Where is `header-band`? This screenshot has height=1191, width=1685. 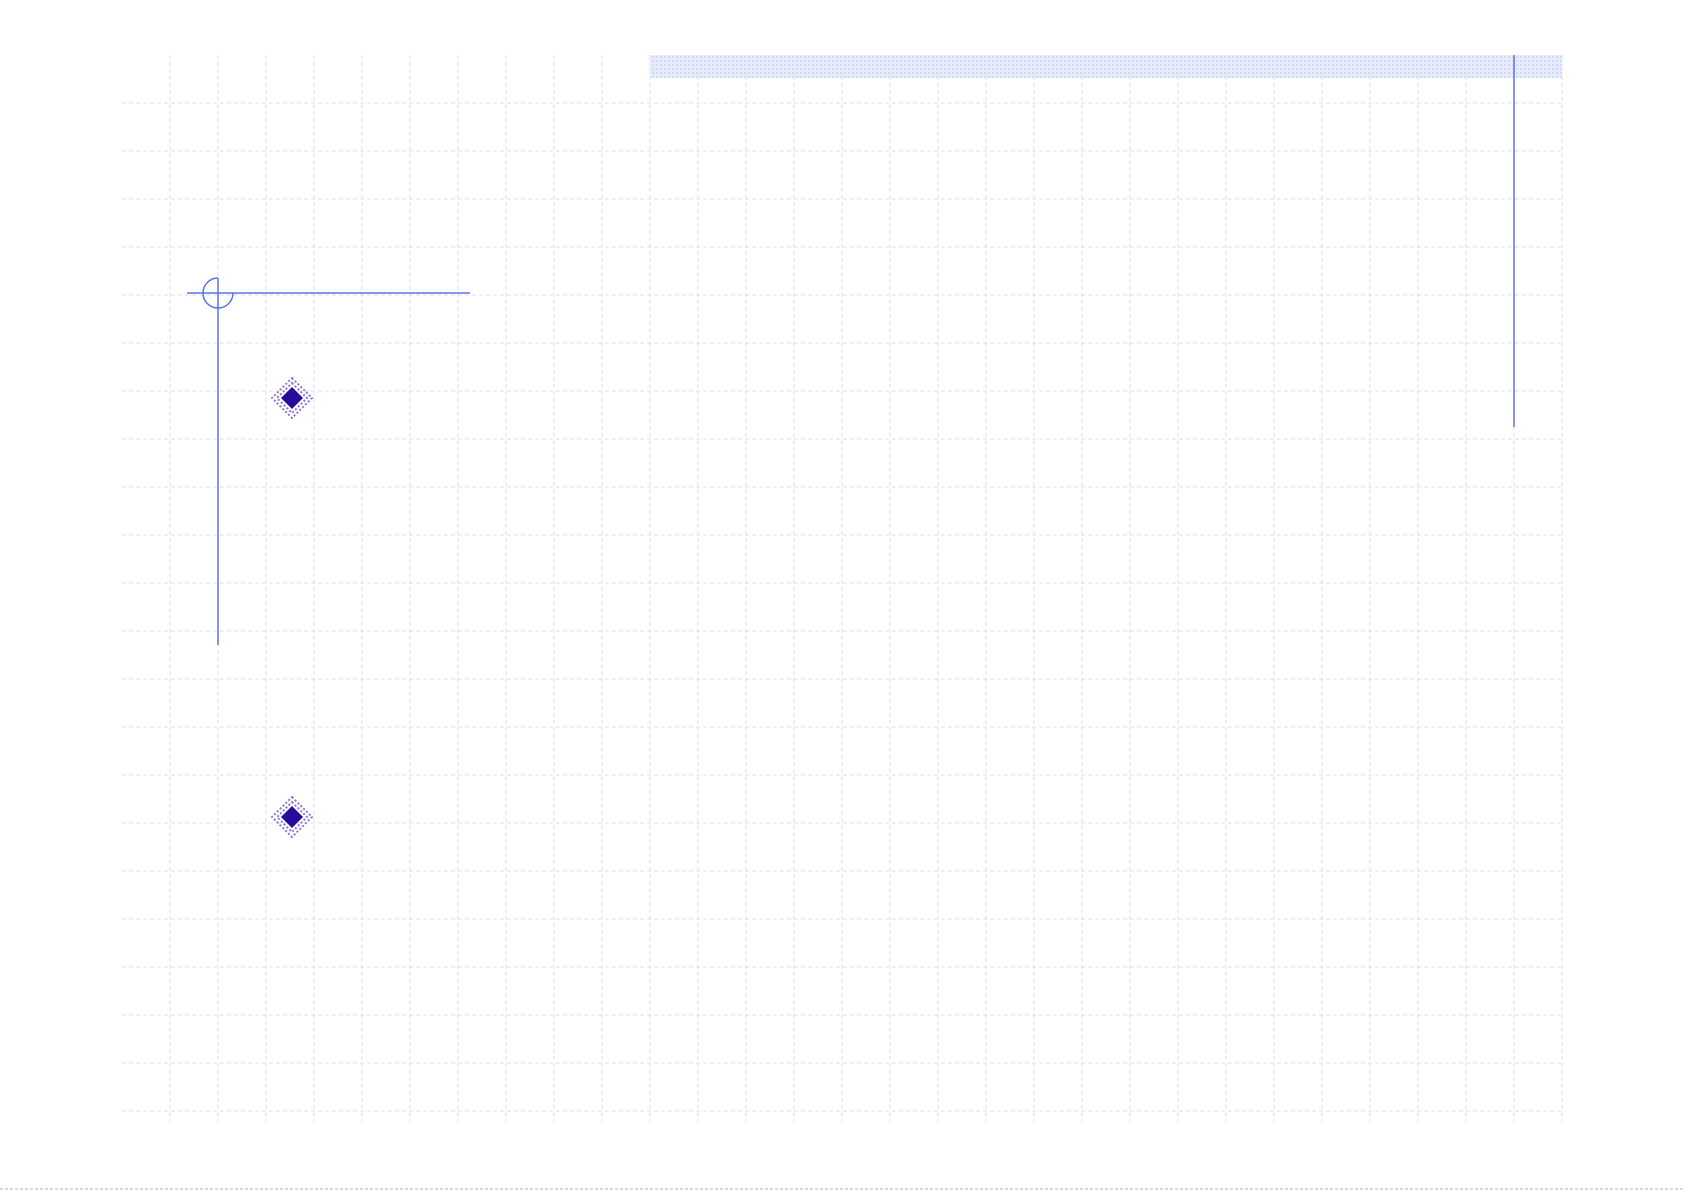 header-band is located at coordinates (1106, 66).